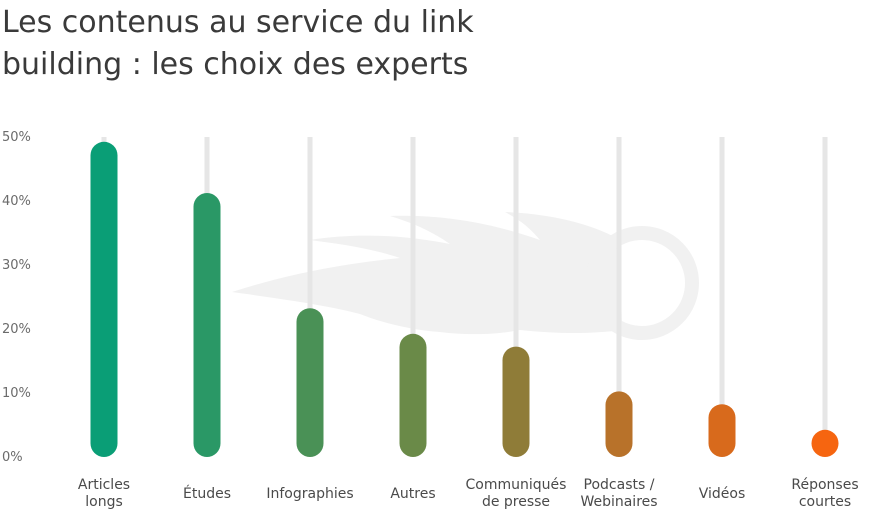 The image size is (885, 511). I want to click on category-label-line: Vidéos, so click(722, 494).